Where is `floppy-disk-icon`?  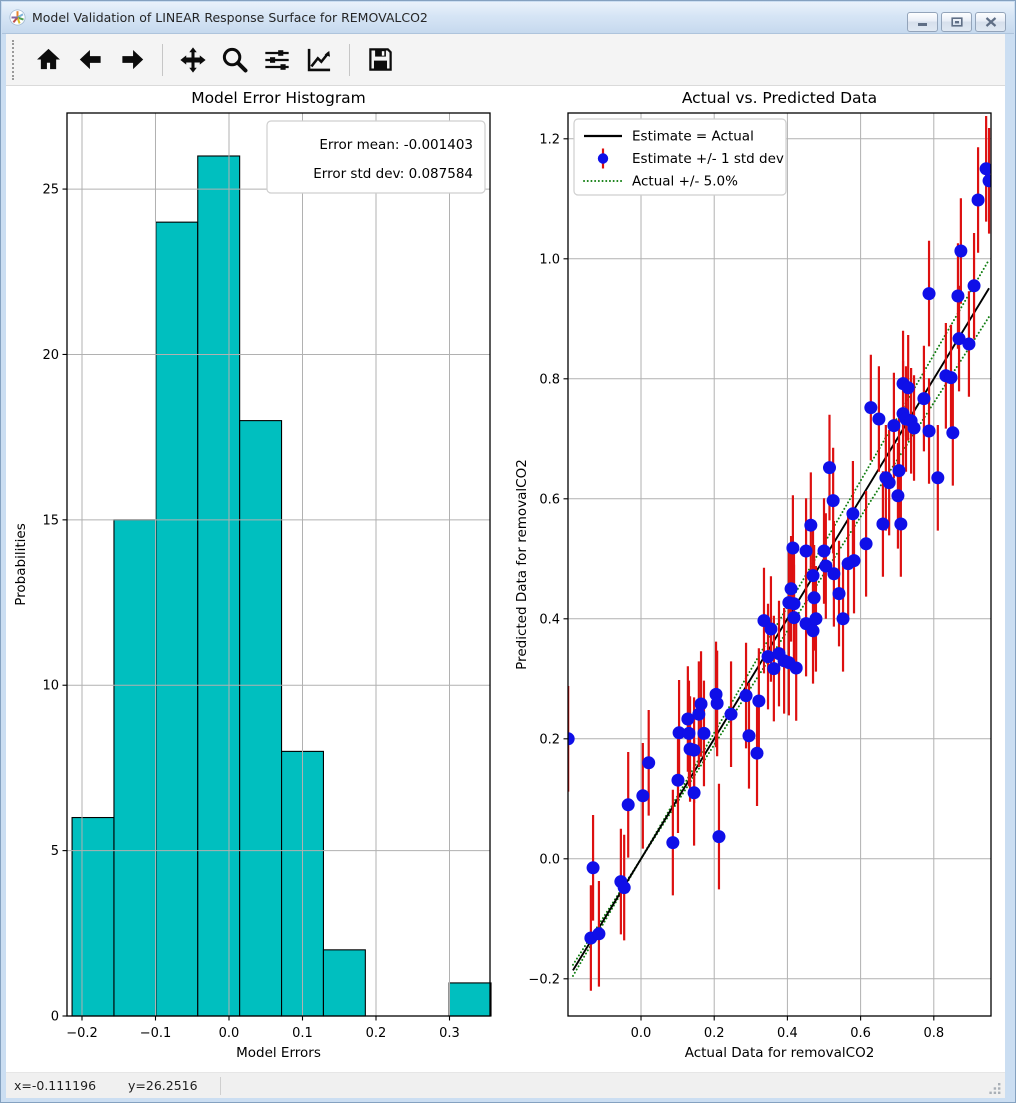 floppy-disk-icon is located at coordinates (380, 59).